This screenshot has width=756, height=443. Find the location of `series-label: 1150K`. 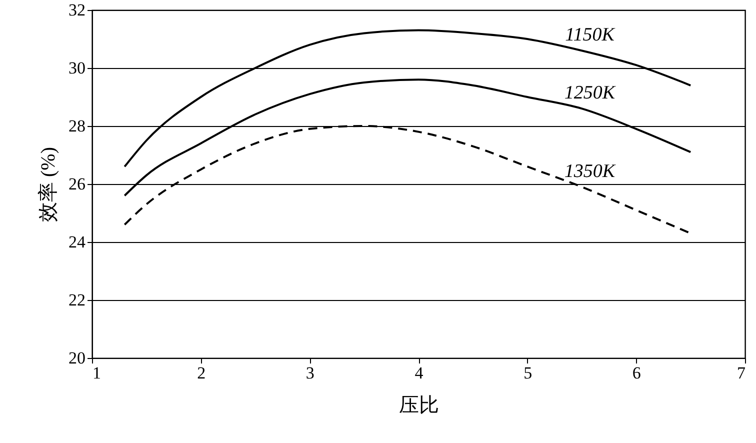

series-label: 1150K is located at coordinates (590, 35).